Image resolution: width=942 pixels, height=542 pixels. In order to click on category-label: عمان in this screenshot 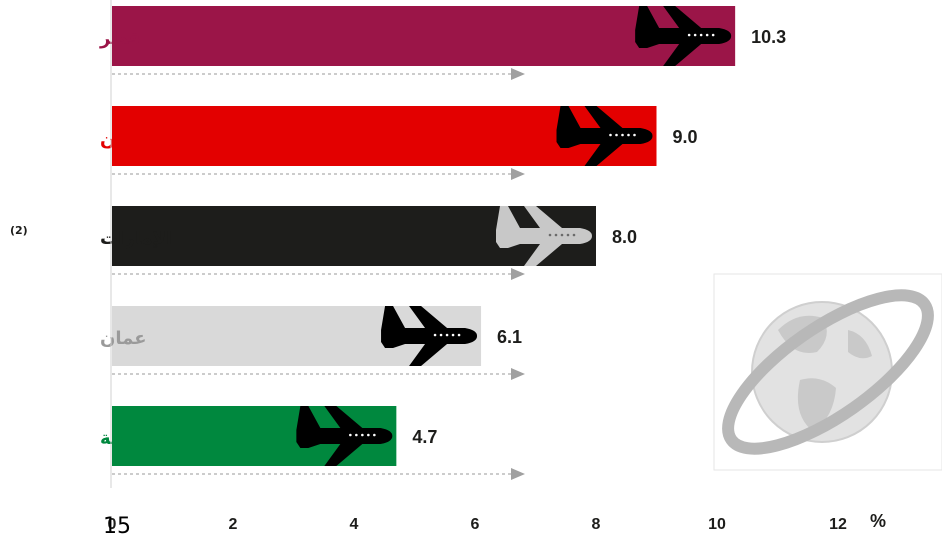, I will do `click(123, 338)`.